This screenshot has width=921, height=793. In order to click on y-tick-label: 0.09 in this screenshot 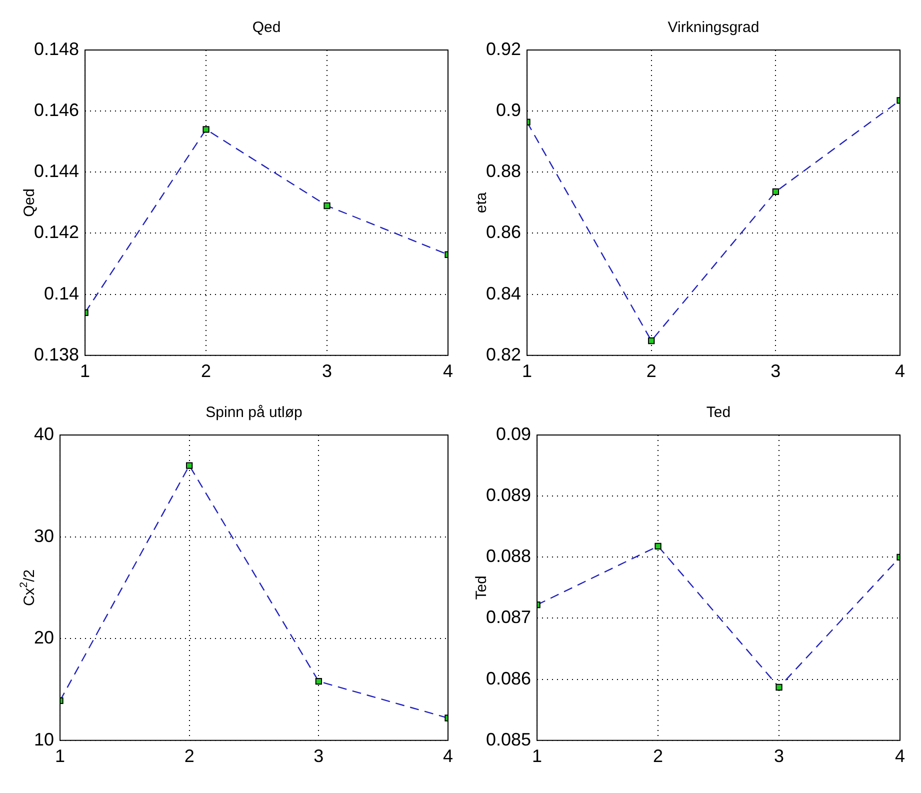, I will do `click(514, 434)`.